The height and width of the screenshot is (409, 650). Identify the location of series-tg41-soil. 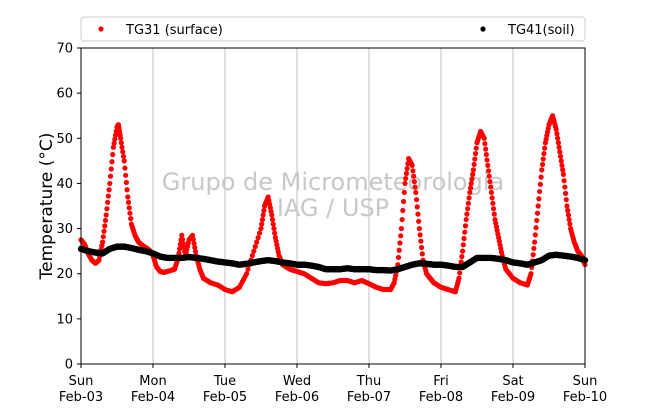
(333, 258).